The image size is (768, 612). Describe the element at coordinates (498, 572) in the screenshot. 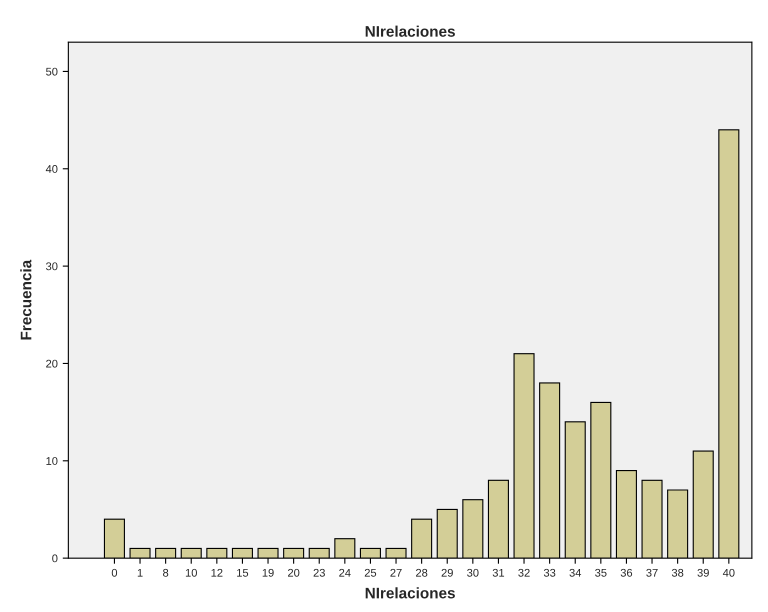

I see `x-tick-label: 31` at that location.